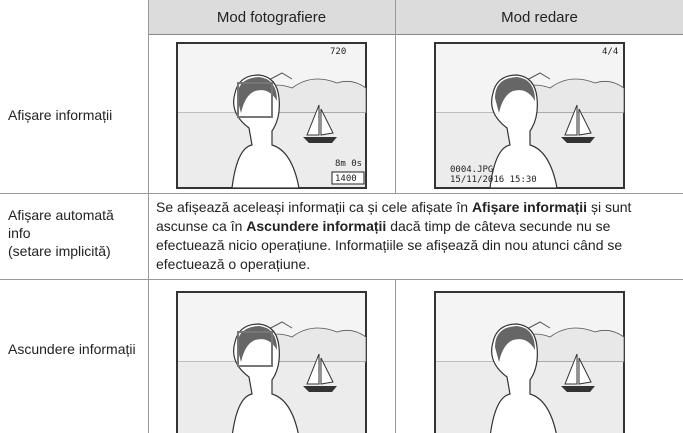  What do you see at coordinates (471, 170) in the screenshot?
I see `screen-text: 0004.JPG` at bounding box center [471, 170].